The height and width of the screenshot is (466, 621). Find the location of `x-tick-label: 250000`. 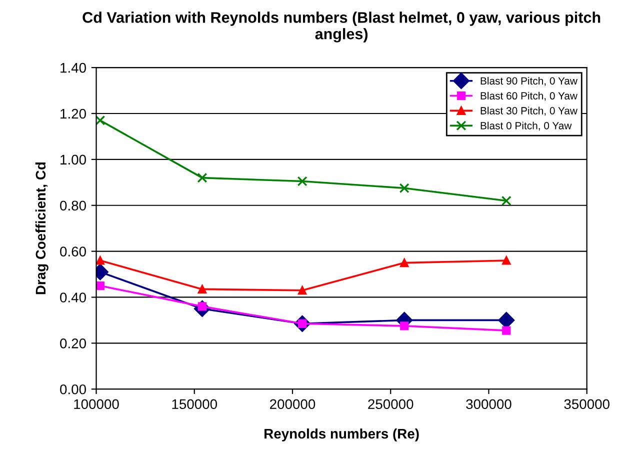

x-tick-label: 250000 is located at coordinates (391, 404).